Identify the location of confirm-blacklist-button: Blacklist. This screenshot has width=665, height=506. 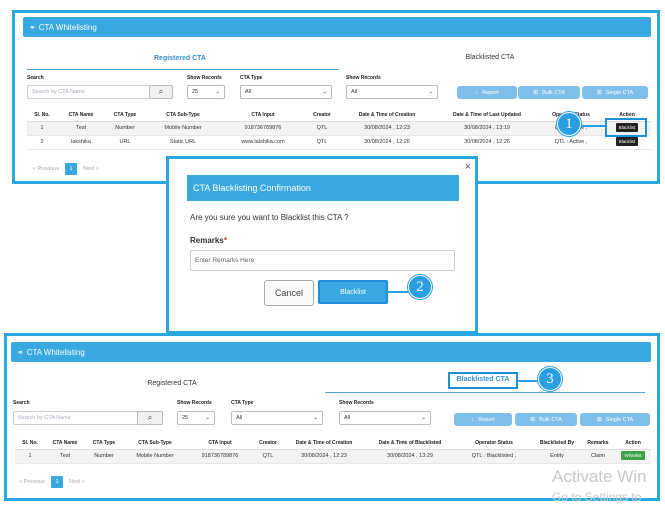
(353, 292).